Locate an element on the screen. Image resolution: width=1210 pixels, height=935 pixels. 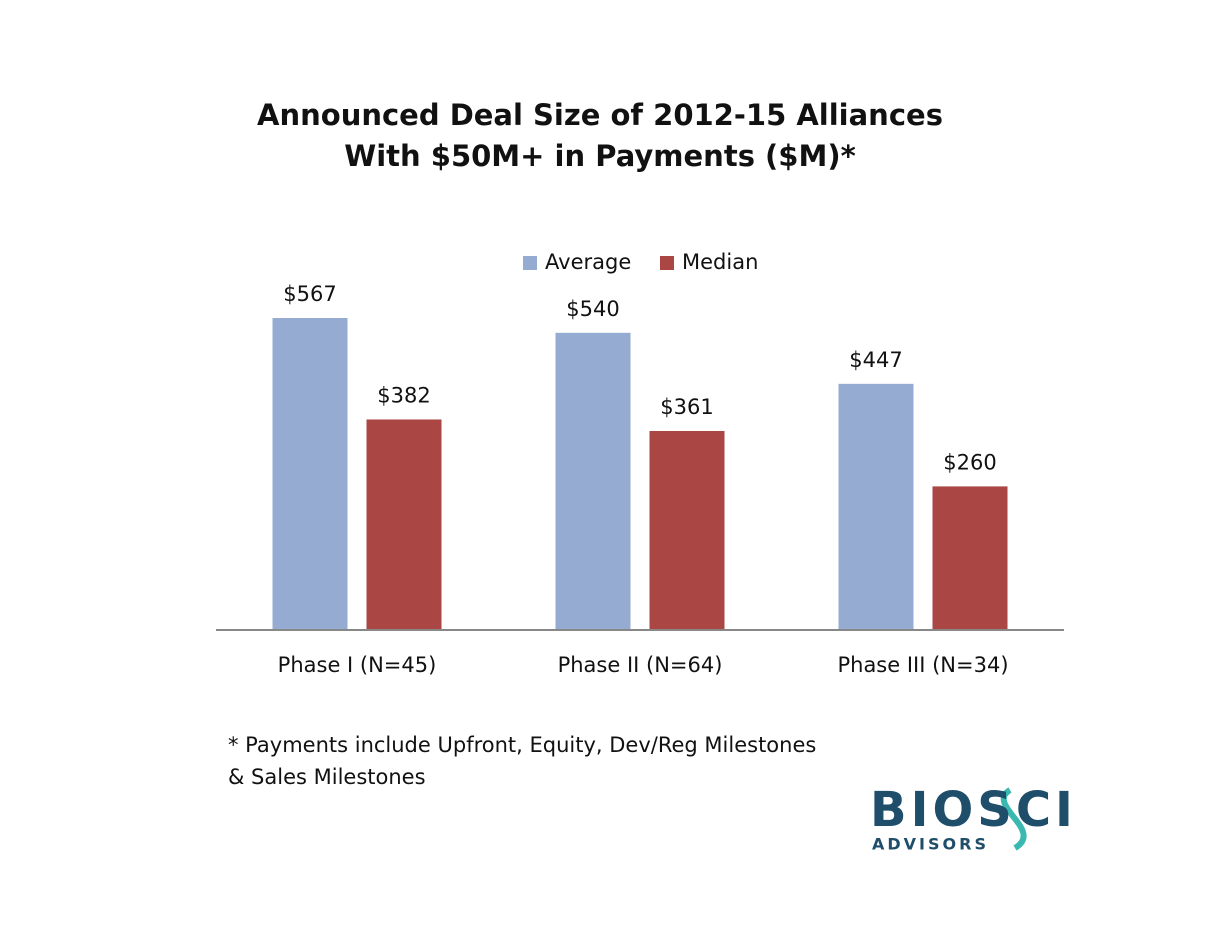
data-label: $361 is located at coordinates (686, 407).